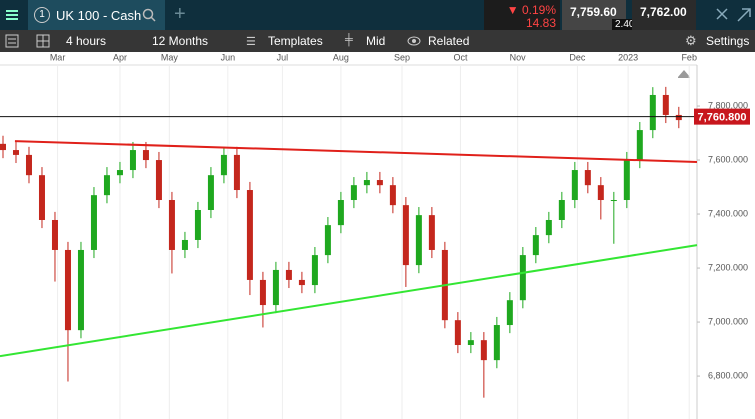 This screenshot has height=419, width=755. Describe the element at coordinates (12, 41) in the screenshot. I see `list-icon` at that location.